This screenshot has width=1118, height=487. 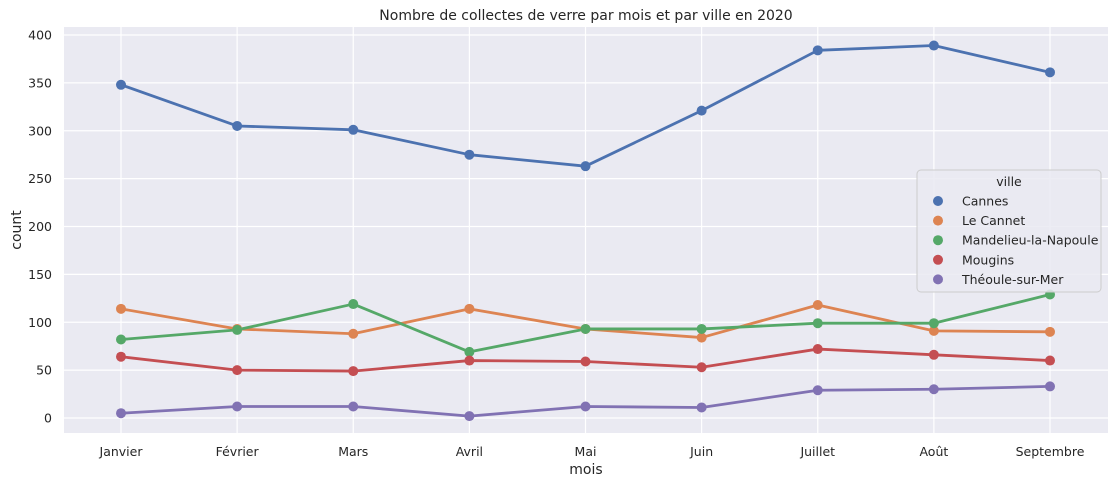 I want to click on y-tick-label: 50, so click(x=44, y=370).